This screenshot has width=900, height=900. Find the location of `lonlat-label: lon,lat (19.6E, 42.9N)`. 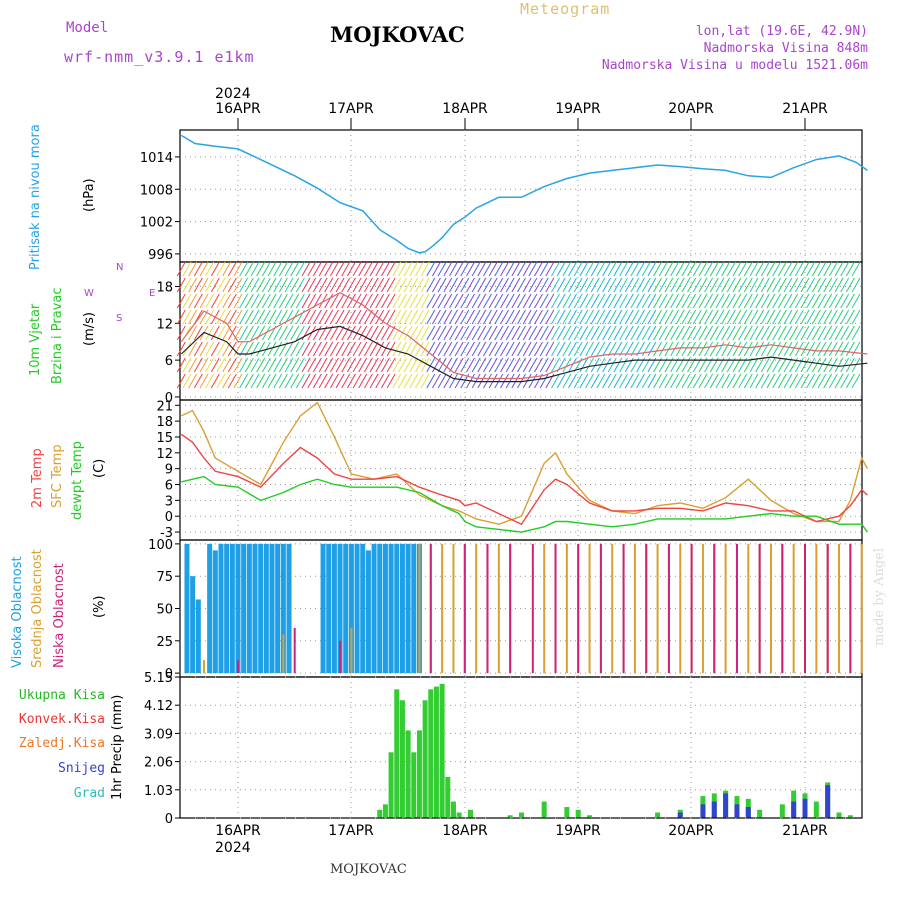

lonlat-label: lon,lat (19.6E, 42.9N) is located at coordinates (781, 31).